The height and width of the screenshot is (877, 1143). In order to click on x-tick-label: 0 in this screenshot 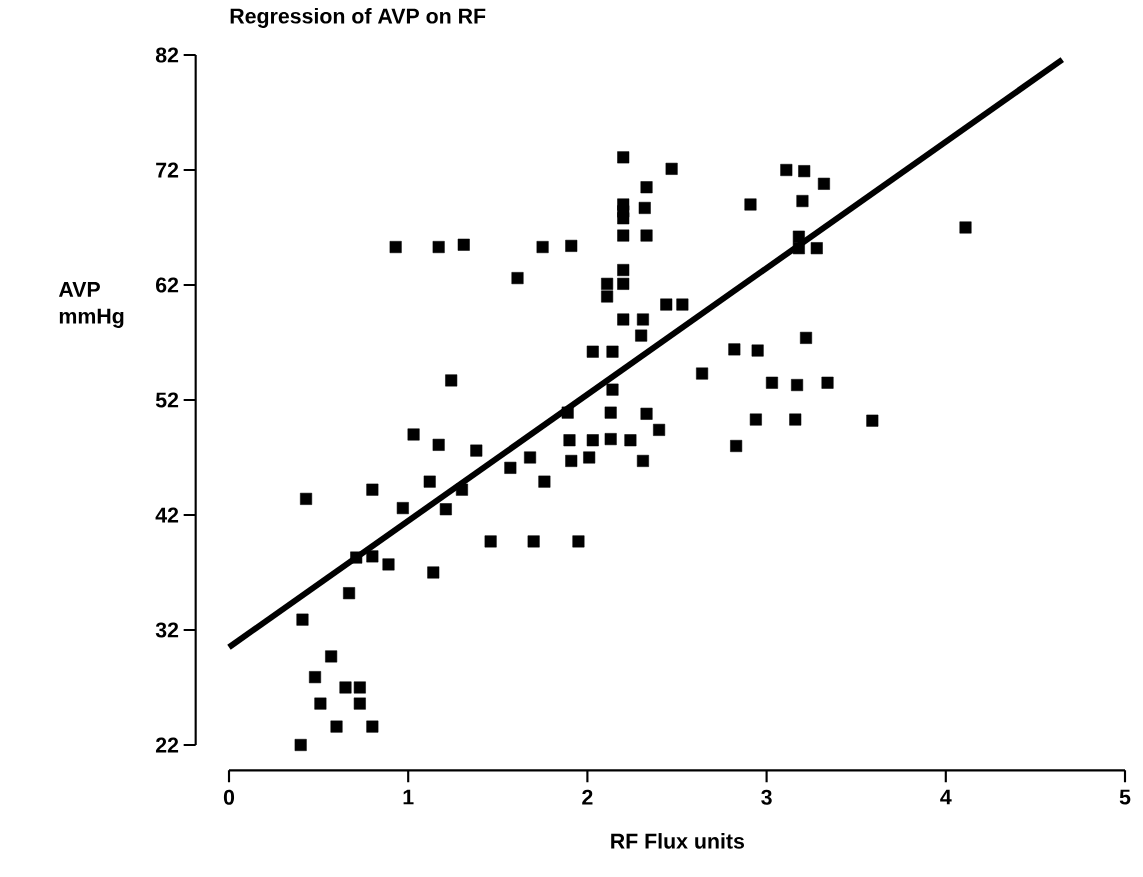, I will do `click(229, 797)`.